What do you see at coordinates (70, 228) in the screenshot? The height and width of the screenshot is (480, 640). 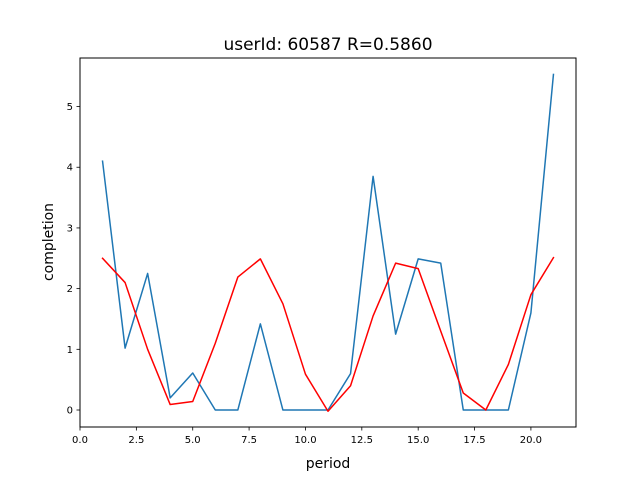 I see `y-tick-label: 3` at bounding box center [70, 228].